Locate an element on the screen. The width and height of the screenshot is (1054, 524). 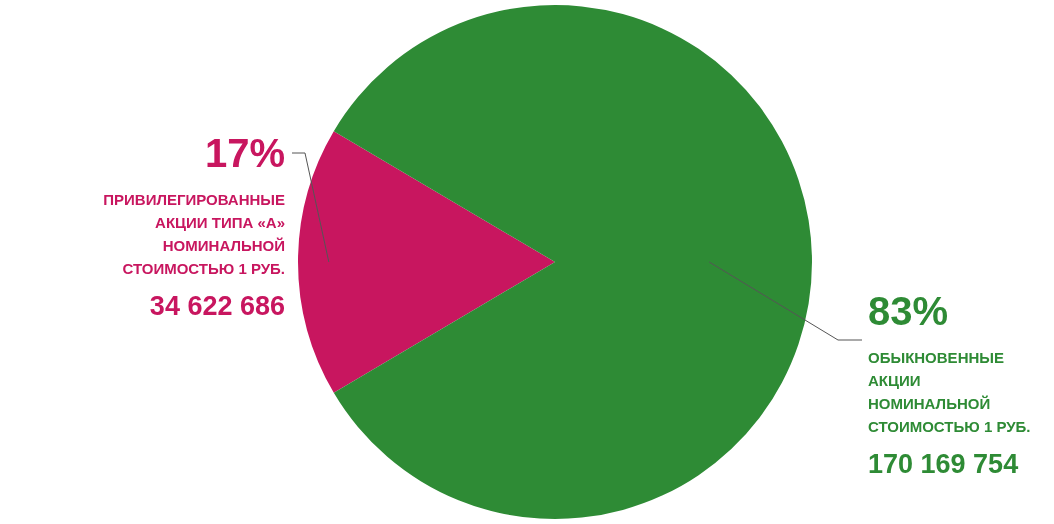
slice-label: ПРИВИЛЕГИРОВАННЫЕ АКЦИИ ТИПА «А» НОМИНАЛЬНОЙ СТОИМОСТЬЮ 1 РУБ. is located at coordinates (193, 234).